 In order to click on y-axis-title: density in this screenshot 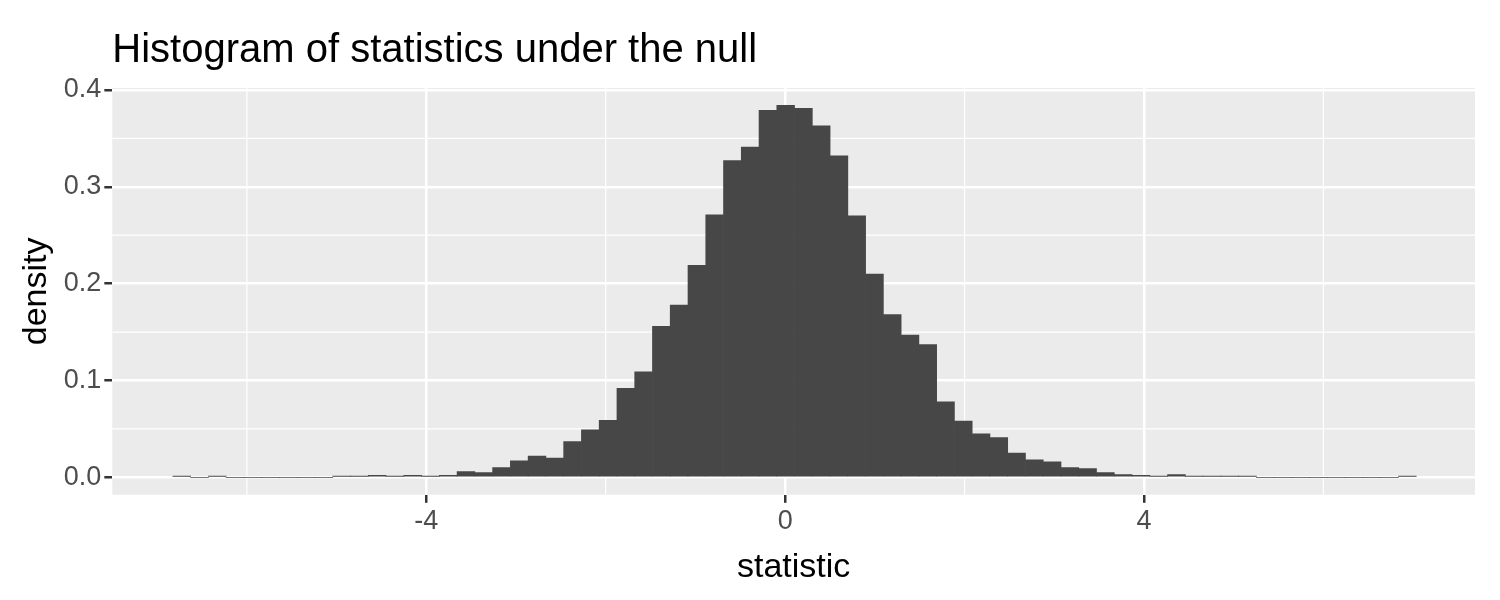, I will do `click(33, 291)`.